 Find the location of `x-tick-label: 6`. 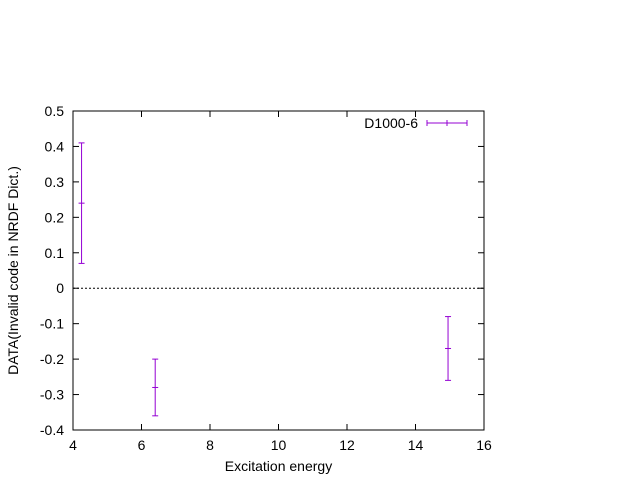

x-tick-label: 6 is located at coordinates (142, 445).